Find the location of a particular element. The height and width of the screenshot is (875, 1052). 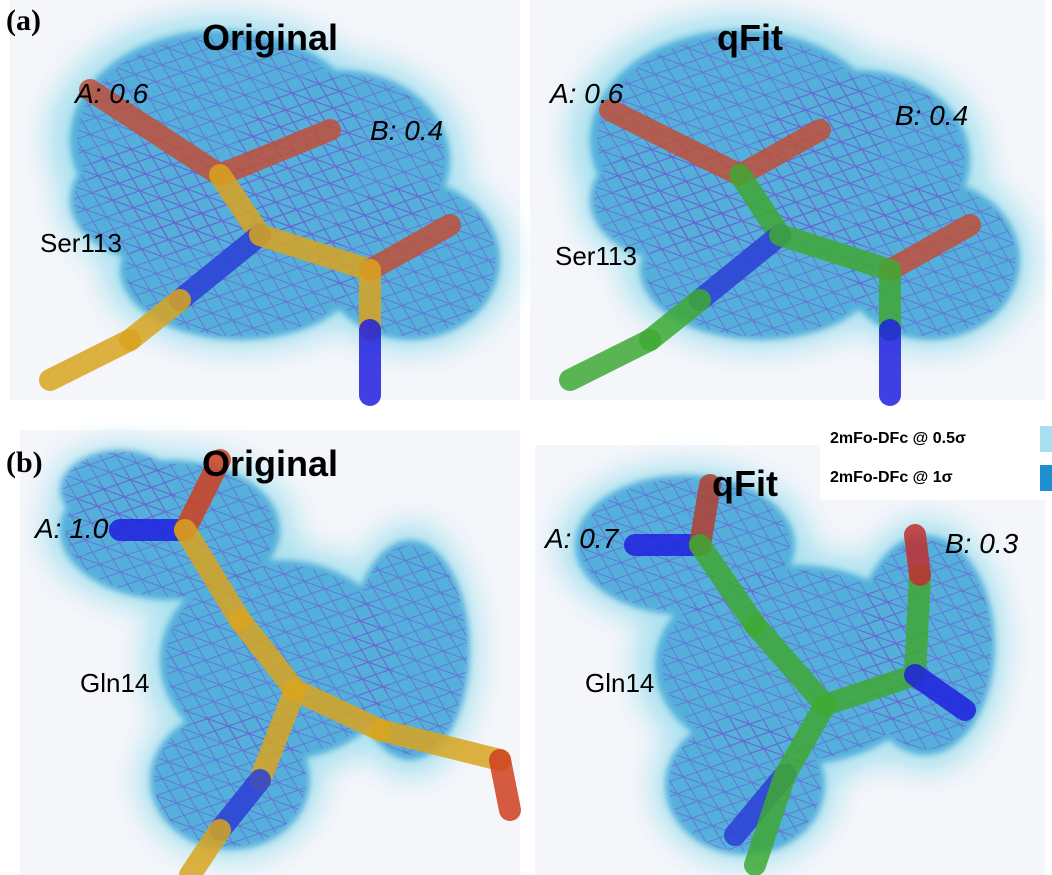

panel-label: (a) is located at coordinates (23, 20).